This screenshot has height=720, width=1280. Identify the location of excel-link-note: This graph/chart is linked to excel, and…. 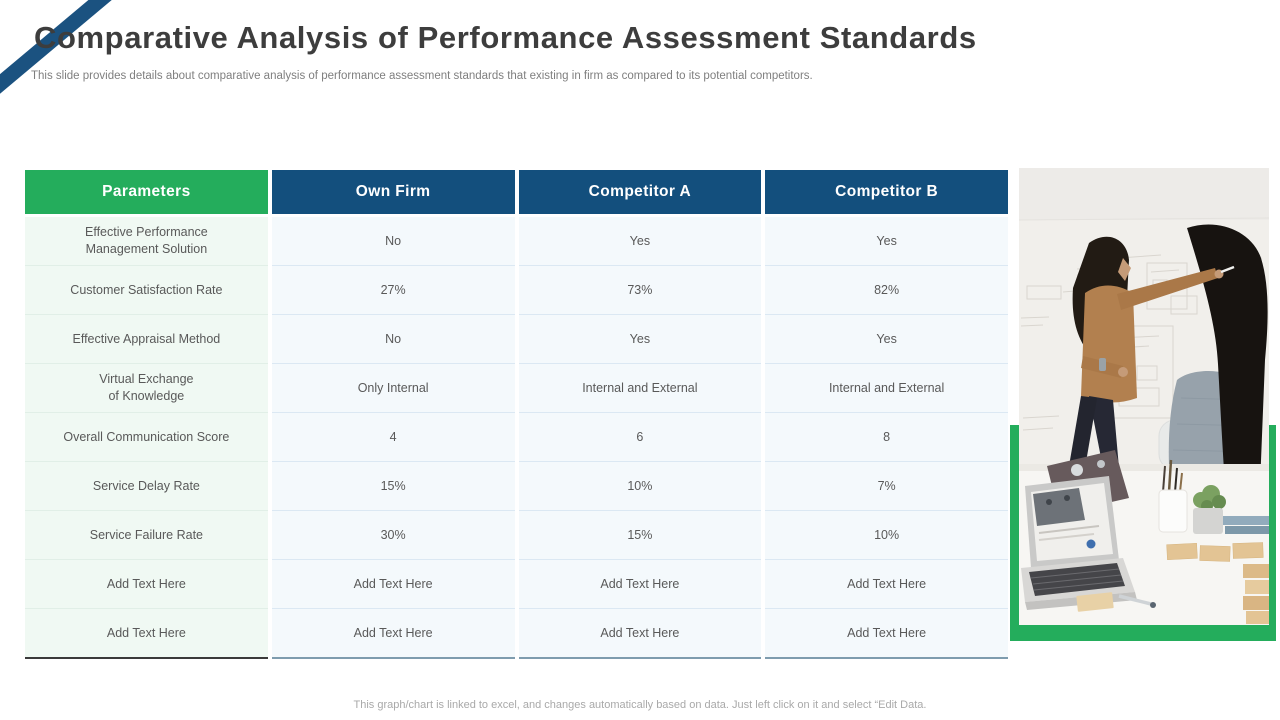
(640, 705).